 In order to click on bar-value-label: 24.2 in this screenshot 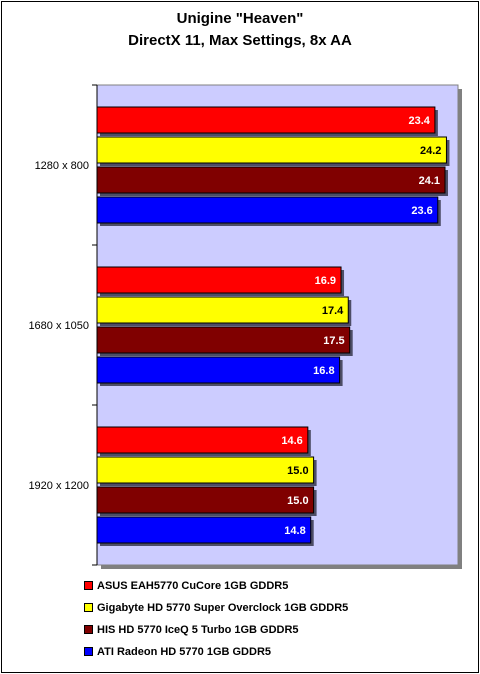, I will do `click(430, 151)`.